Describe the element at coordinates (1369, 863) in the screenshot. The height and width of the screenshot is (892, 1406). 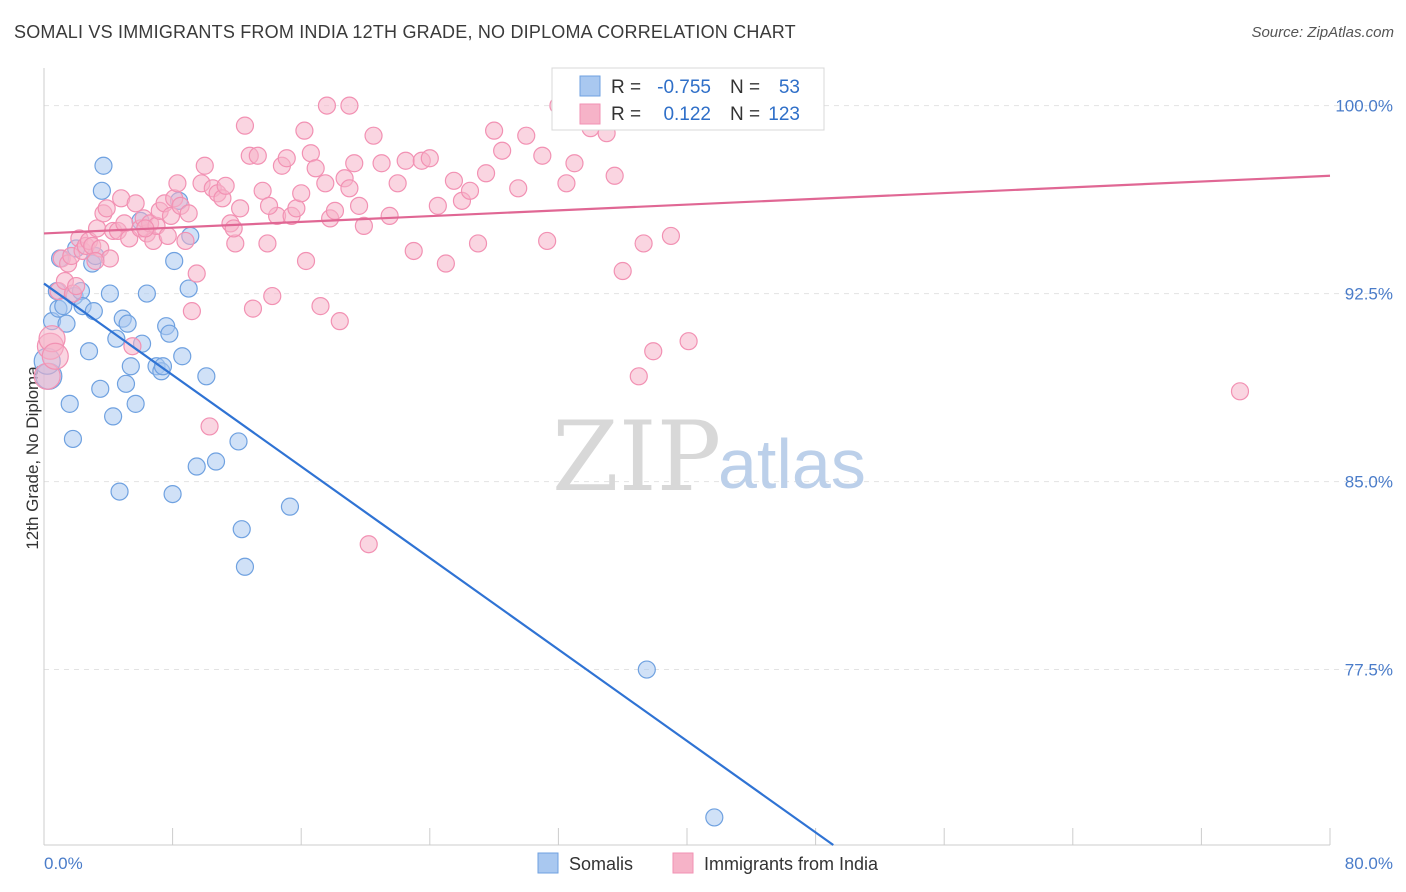
I see `x-tick-label-max: 80.0%` at that location.